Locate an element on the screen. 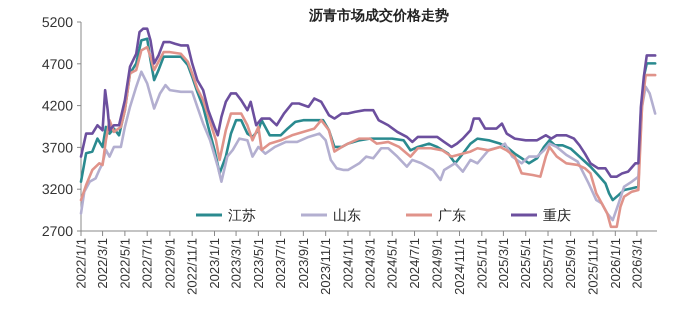 The width and height of the screenshot is (694, 334). legend-label: 重庆 is located at coordinates (557, 215).